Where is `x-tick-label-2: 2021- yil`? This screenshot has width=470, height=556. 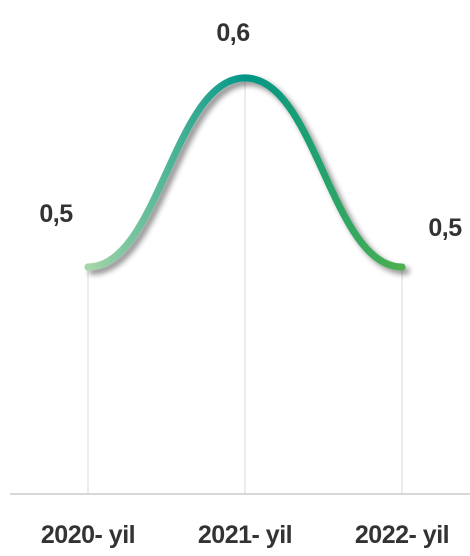 x-tick-label-2: 2021- yil is located at coordinates (245, 535).